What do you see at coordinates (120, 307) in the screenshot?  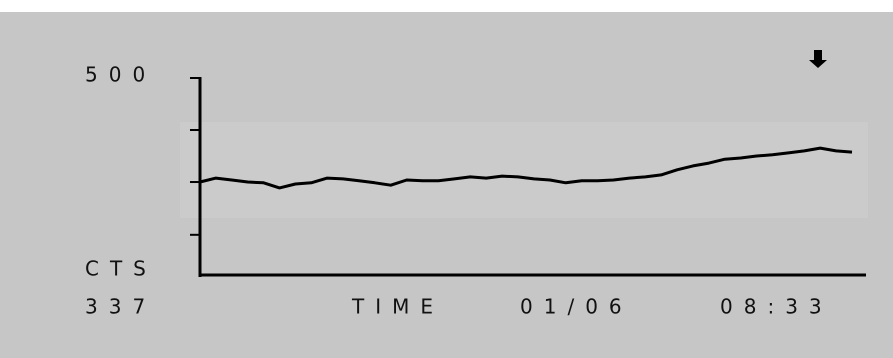 I see `reading: 337` at bounding box center [120, 307].